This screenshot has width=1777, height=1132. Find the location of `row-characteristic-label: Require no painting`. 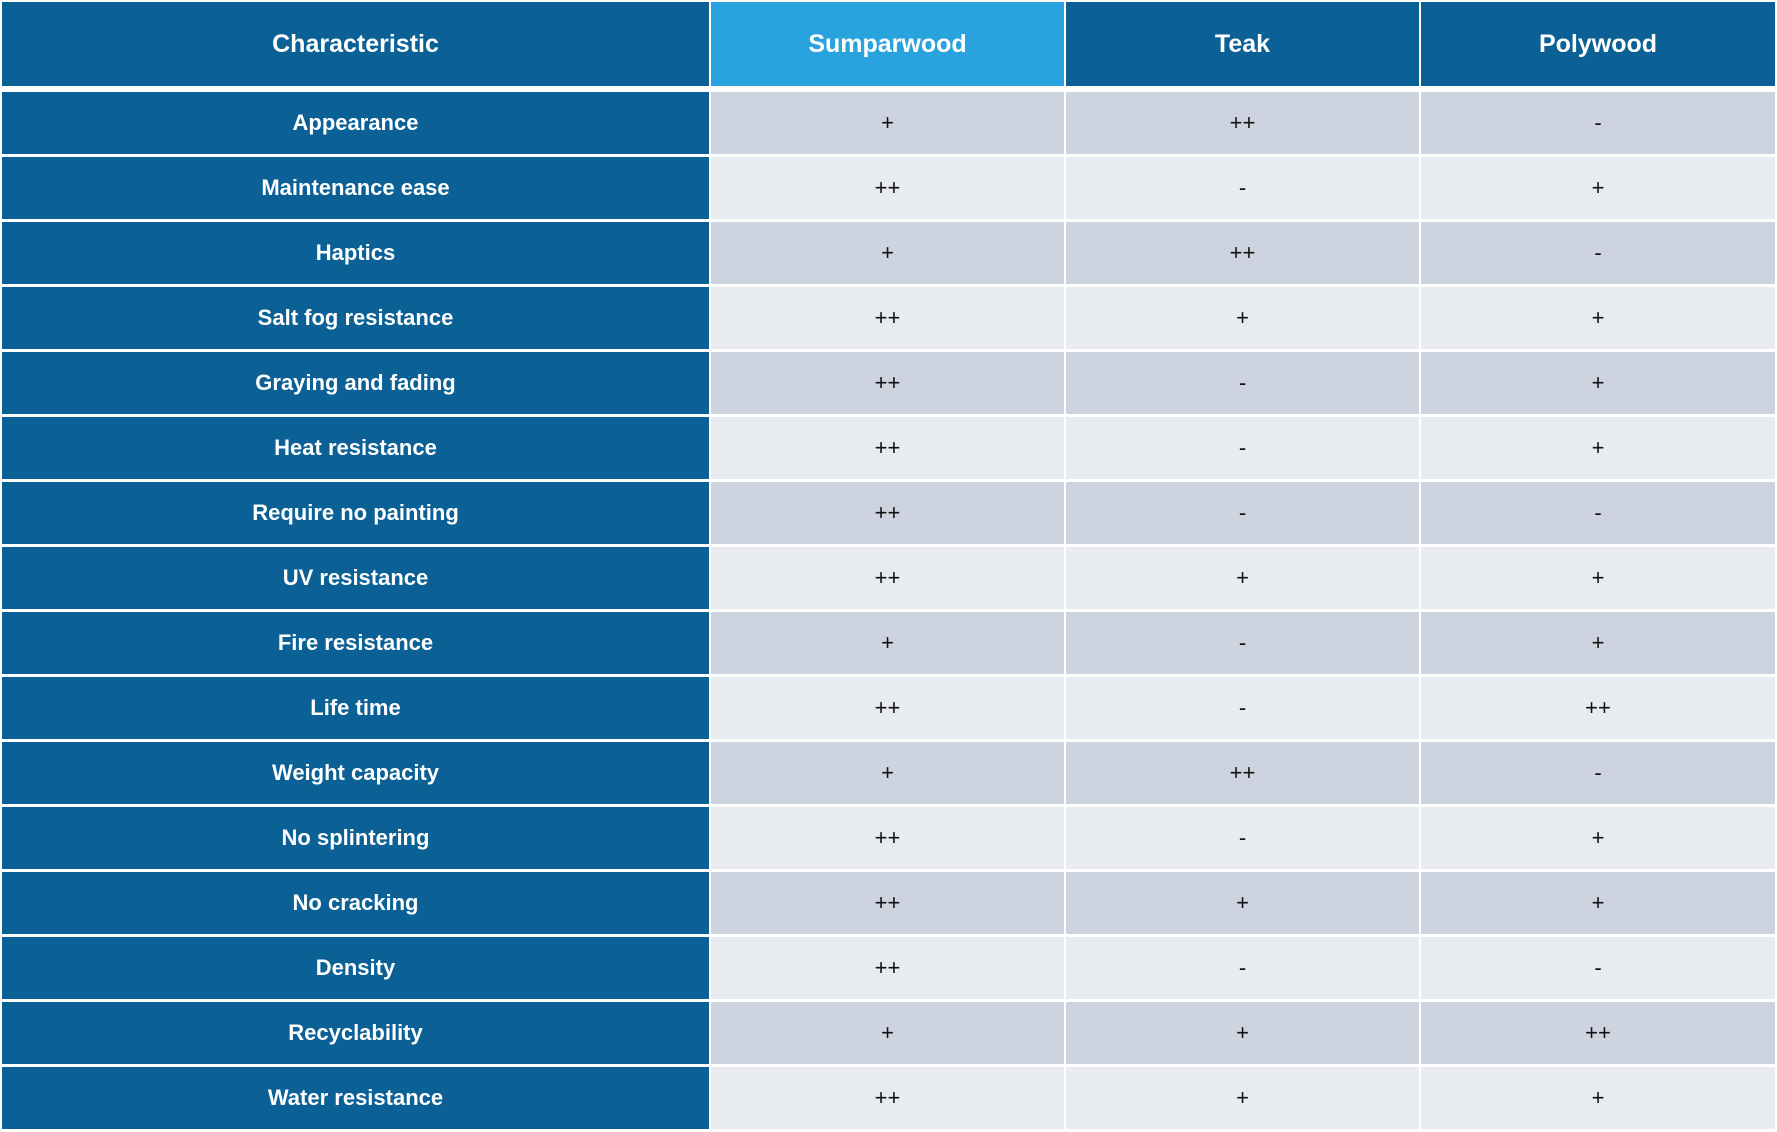

row-characteristic-label: Require no painting is located at coordinates (356, 514).